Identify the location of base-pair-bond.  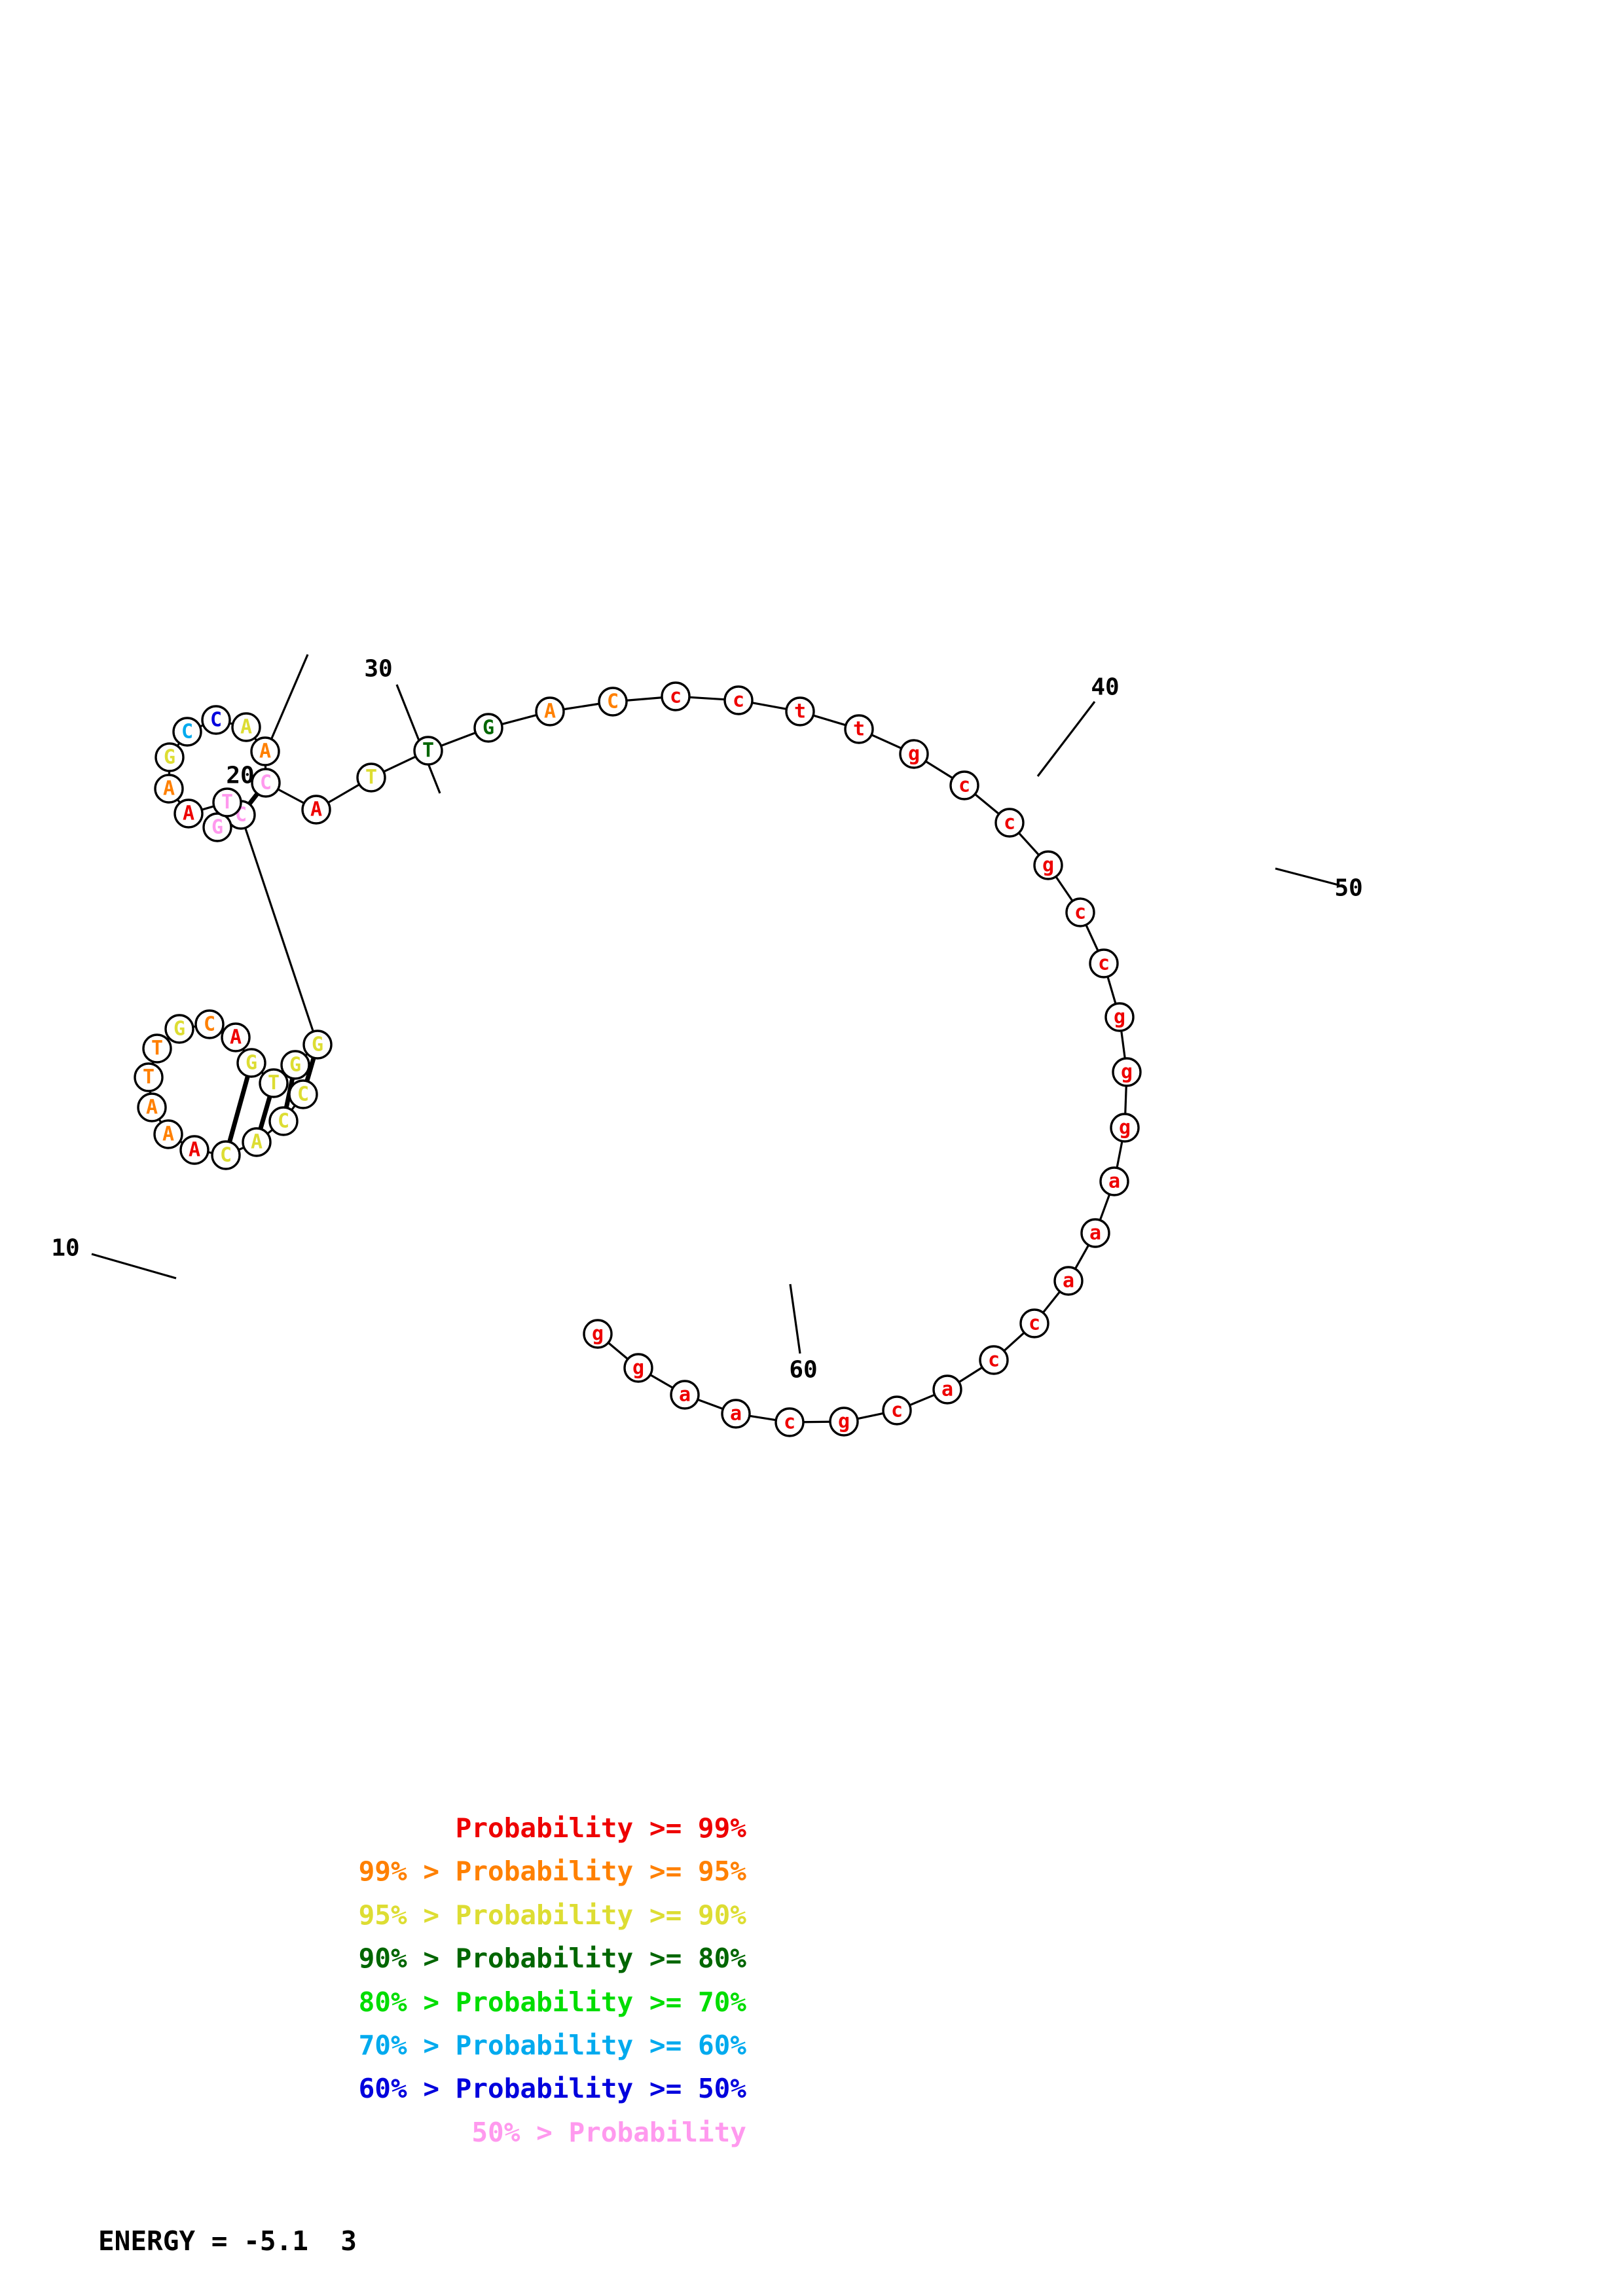
(310, 1069).